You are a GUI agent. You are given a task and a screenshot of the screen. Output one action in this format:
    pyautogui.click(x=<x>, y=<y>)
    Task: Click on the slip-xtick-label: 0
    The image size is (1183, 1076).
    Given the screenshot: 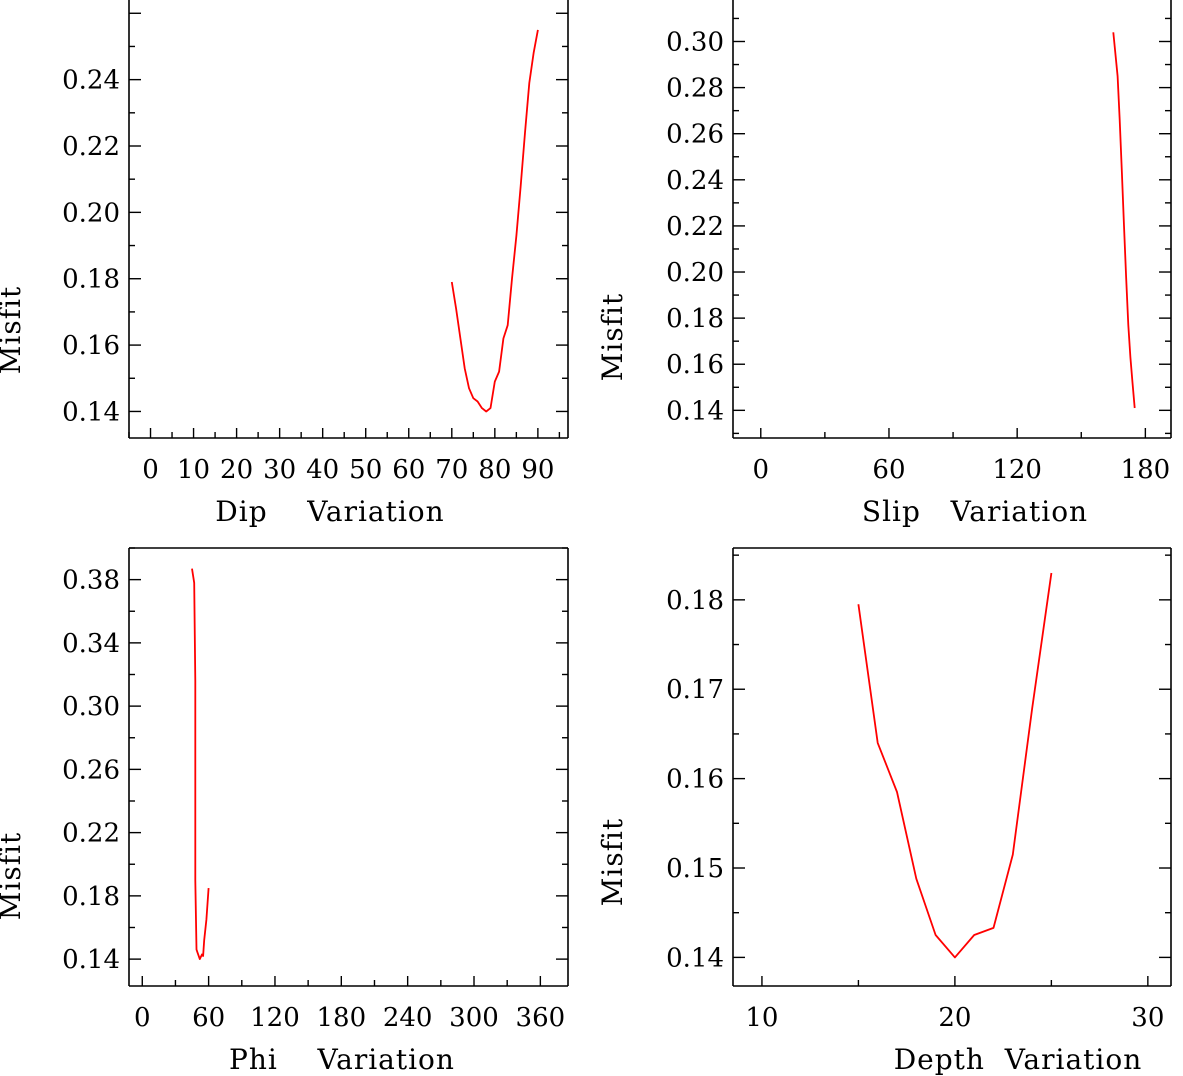 What is the action you would take?
    pyautogui.click(x=761, y=470)
    